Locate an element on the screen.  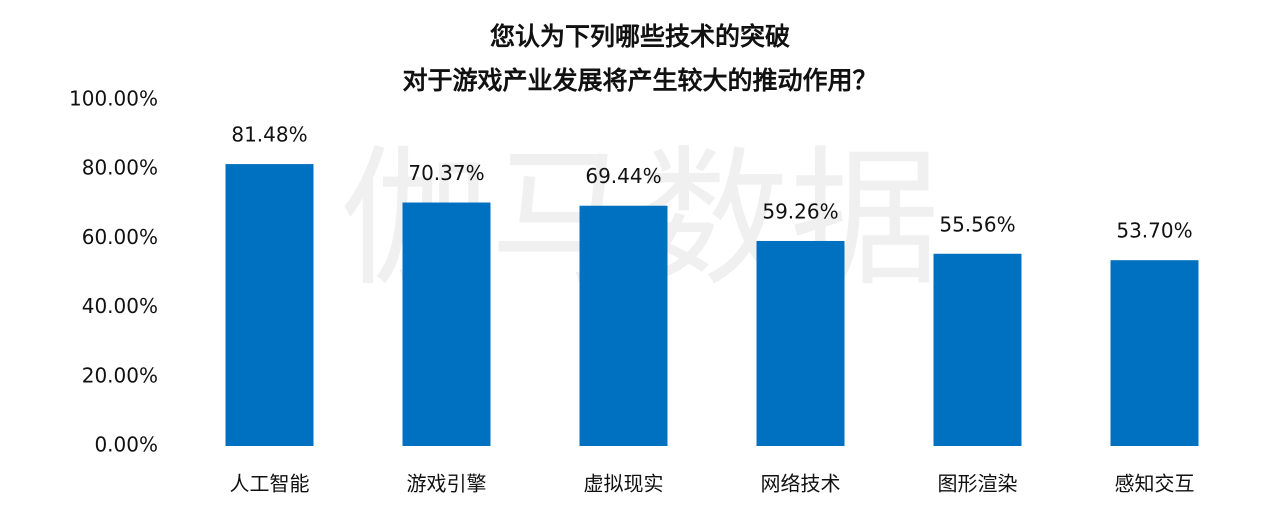
y-tick-label: 20.00% is located at coordinates (120, 375).